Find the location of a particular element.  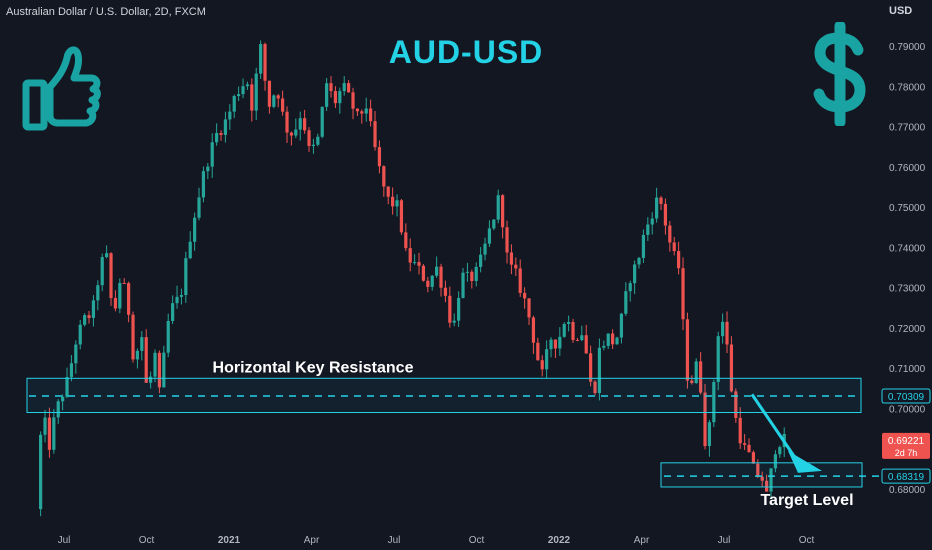

current-price-tag-value: 0.69221 is located at coordinates (906, 441).